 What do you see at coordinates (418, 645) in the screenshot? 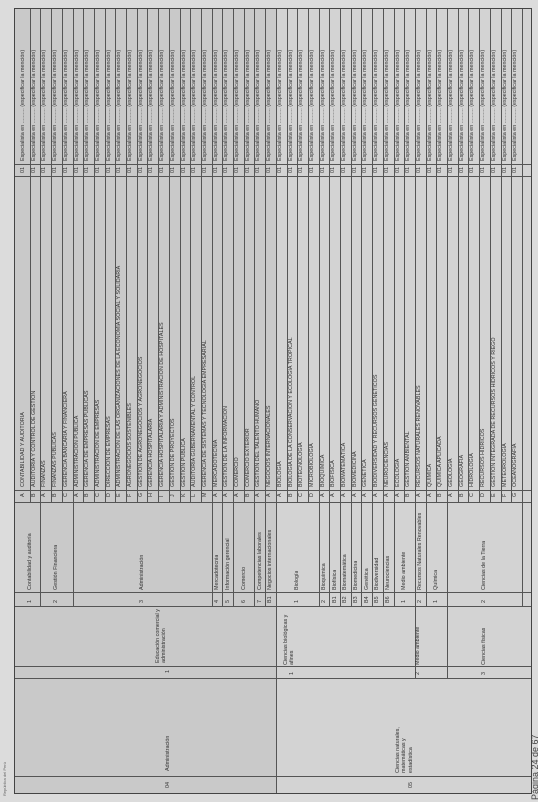
I see `area-name: Medio ambiente` at bounding box center [418, 645].